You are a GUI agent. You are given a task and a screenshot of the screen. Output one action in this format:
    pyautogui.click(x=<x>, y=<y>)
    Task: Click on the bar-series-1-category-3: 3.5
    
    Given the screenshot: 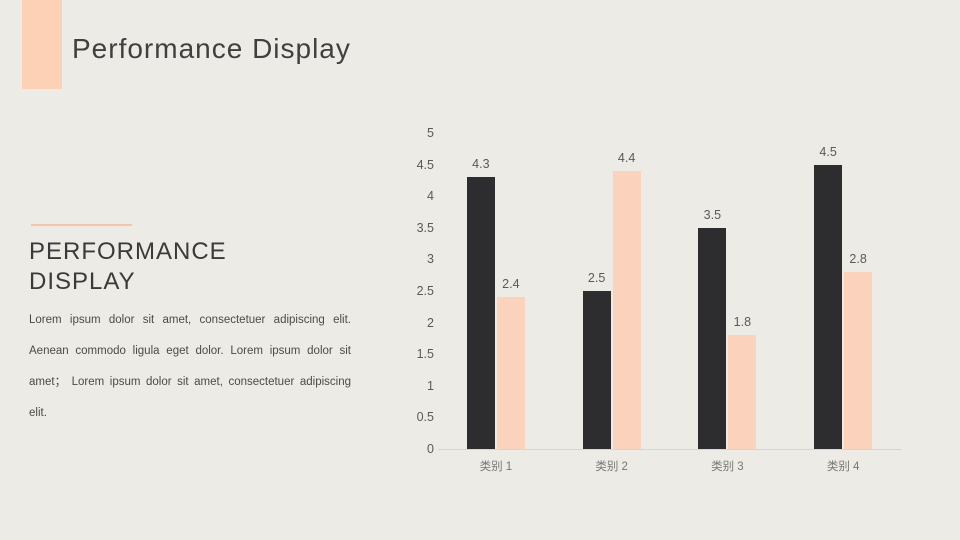 What is the action you would take?
    pyautogui.click(x=712, y=328)
    